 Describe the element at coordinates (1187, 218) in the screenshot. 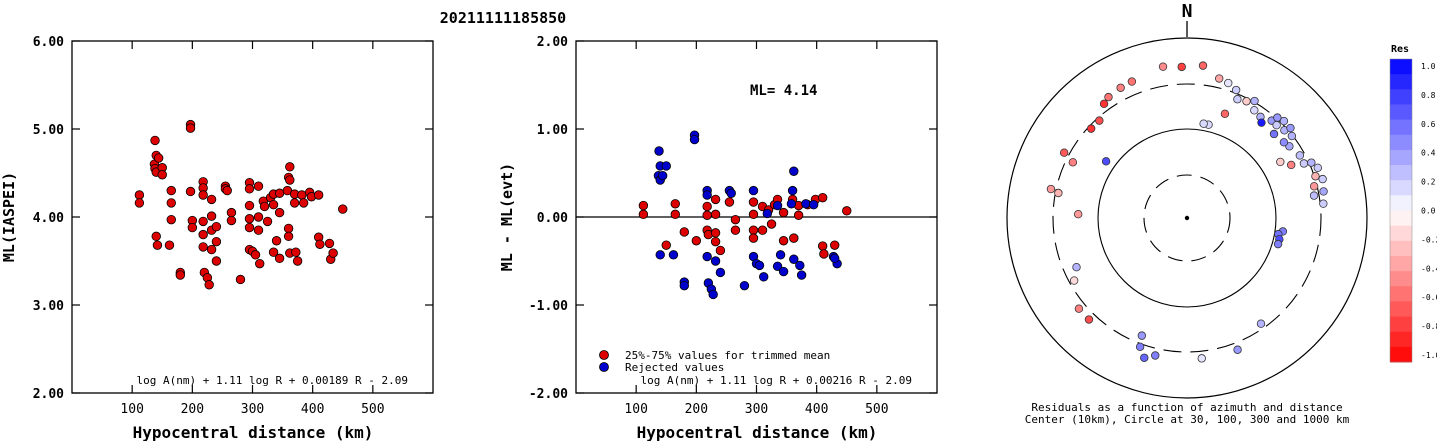

I see `ring-100km` at that location.